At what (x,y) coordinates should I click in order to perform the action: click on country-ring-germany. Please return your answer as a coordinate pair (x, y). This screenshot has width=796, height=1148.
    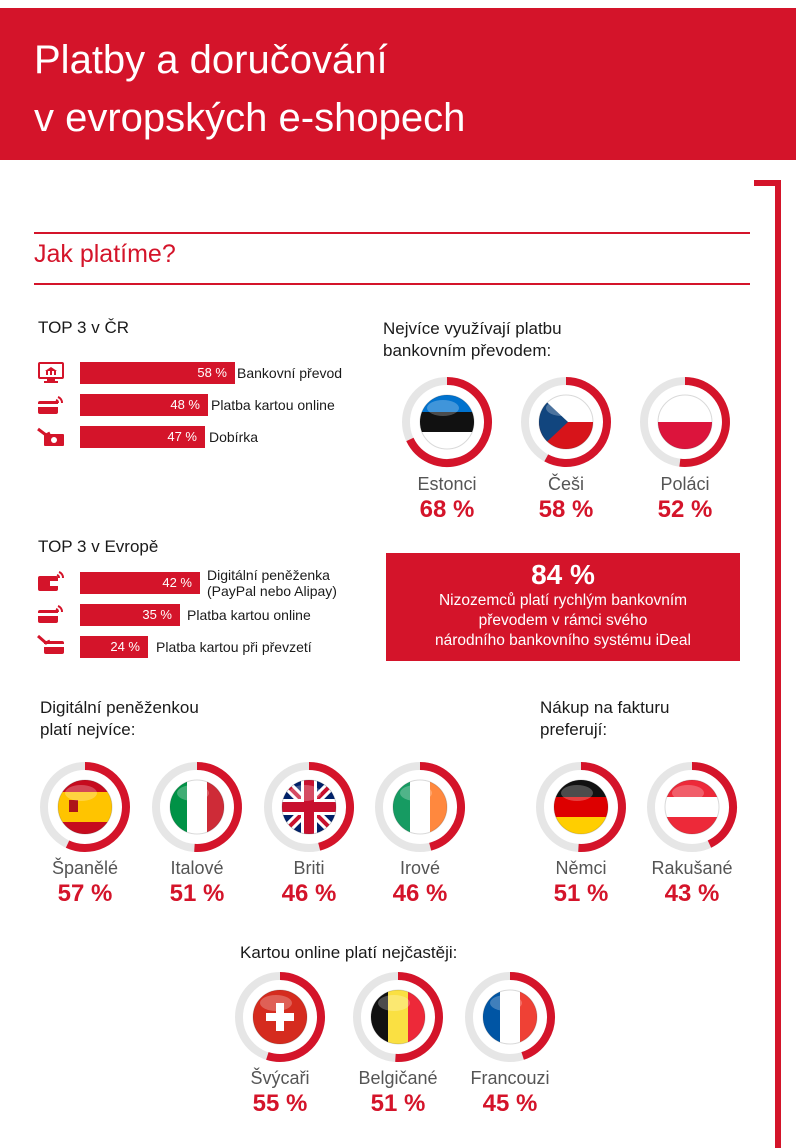
    Looking at the image, I should click on (581, 807).